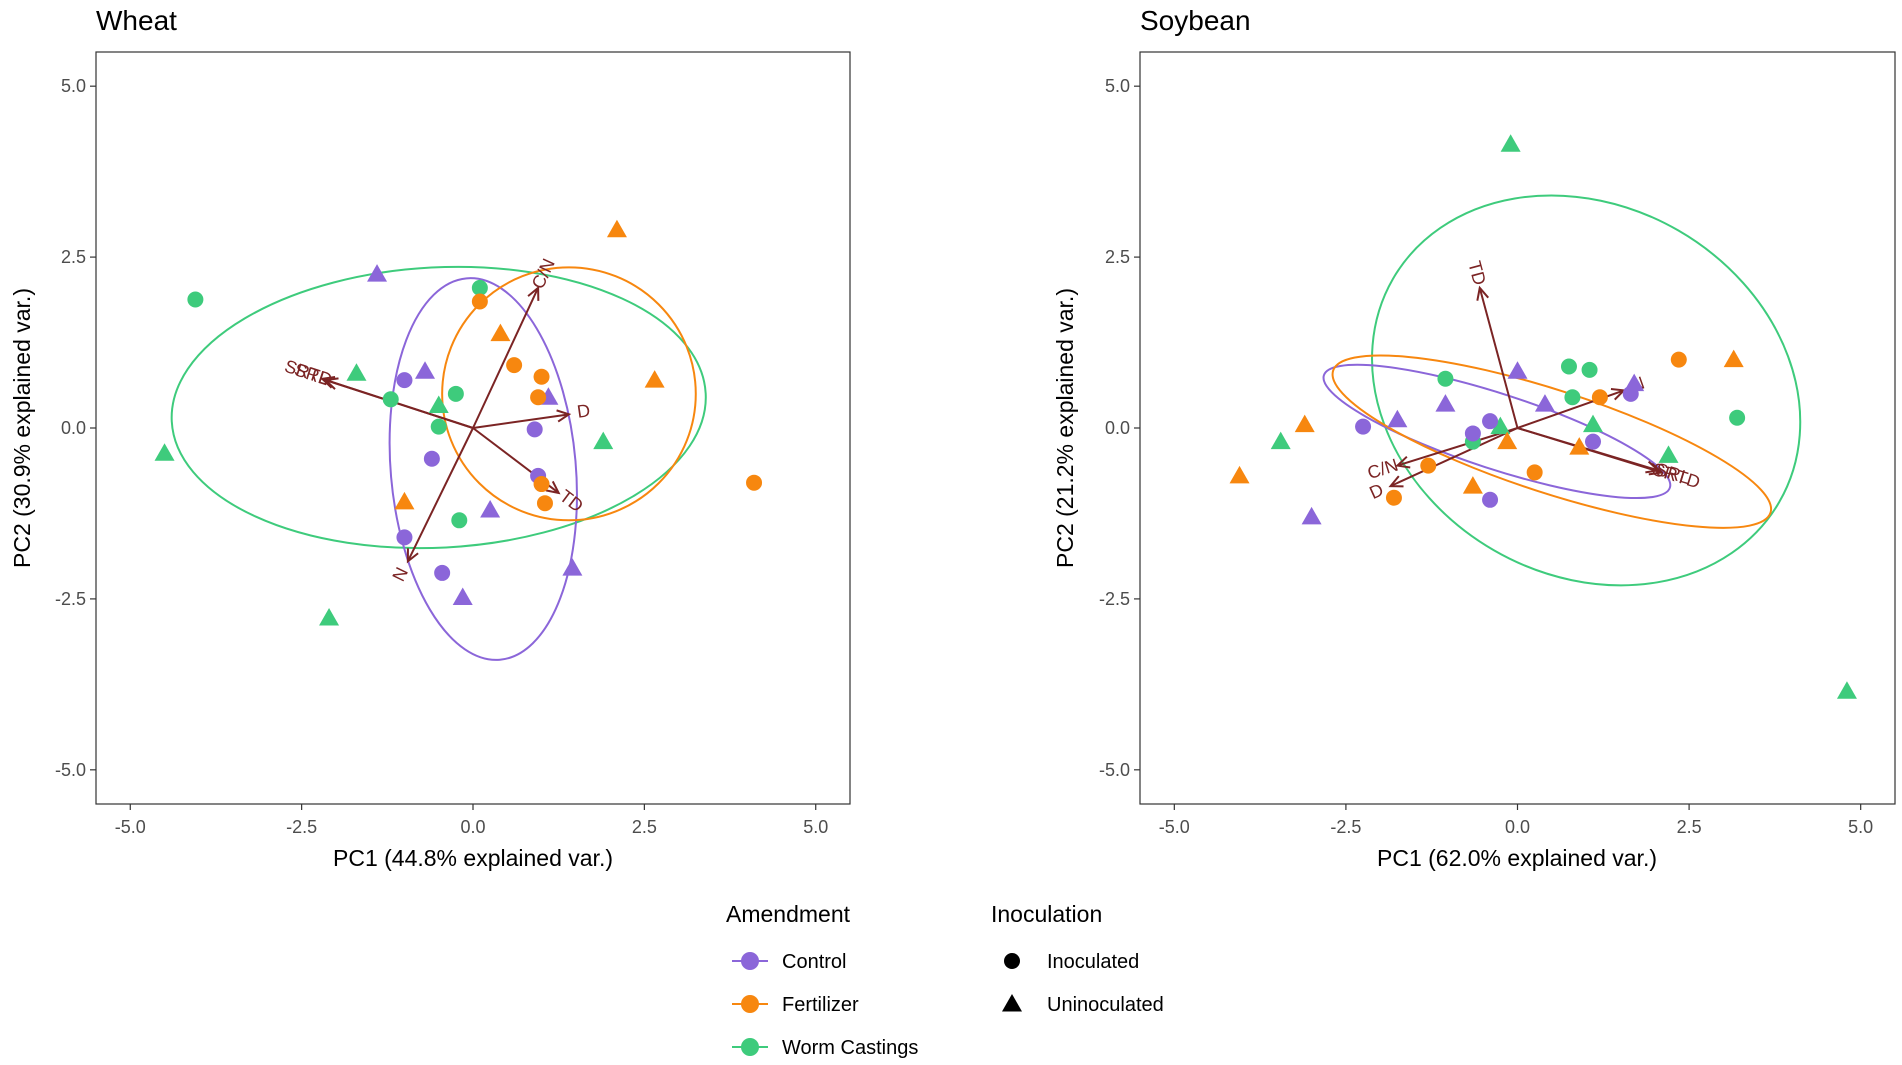 The height and width of the screenshot is (1065, 1902). I want to click on legend-label-fertilizer: Fertilizer, so click(820, 1005).